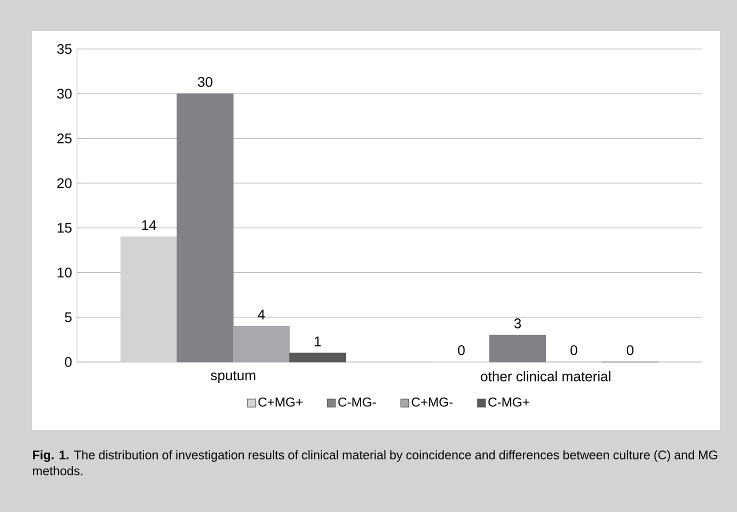 The height and width of the screenshot is (512, 737). Describe the element at coordinates (357, 402) in the screenshot. I see `legend-label: C-MG-` at that location.